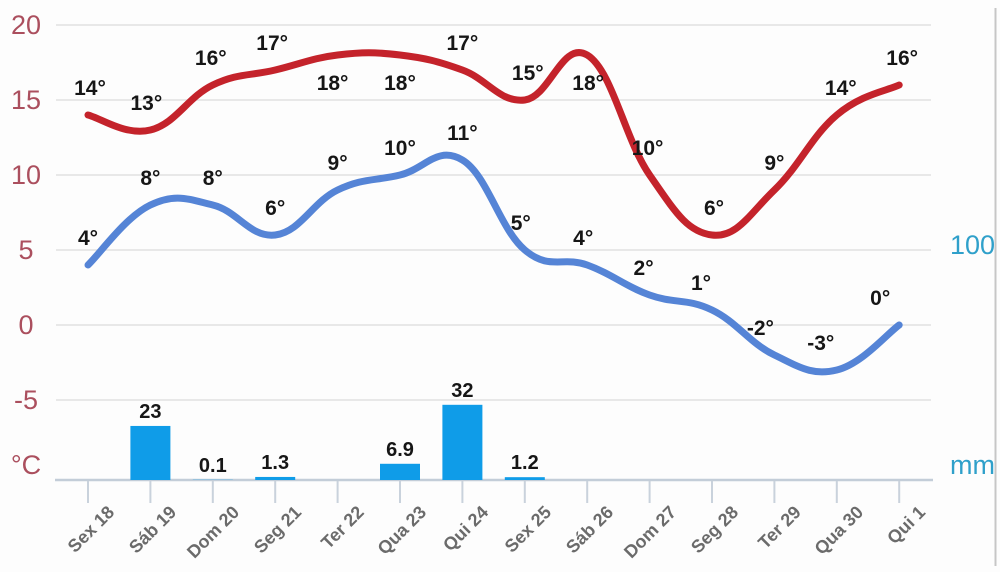 This screenshot has height=572, width=1000. What do you see at coordinates (643, 268) in the screenshot?
I see `min-temperature-label: 2°` at bounding box center [643, 268].